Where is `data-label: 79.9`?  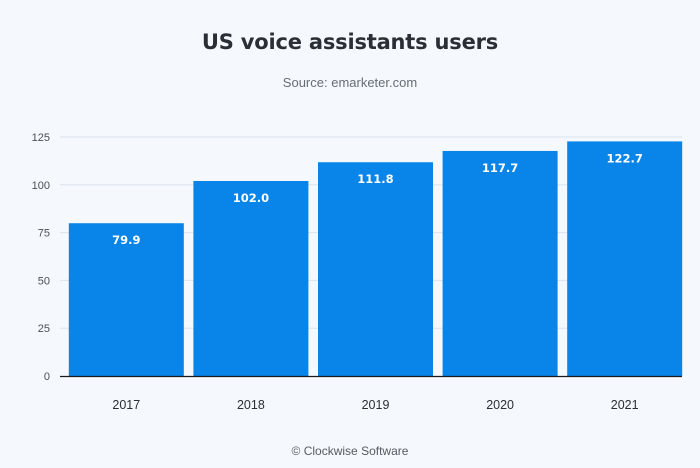 data-label: 79.9 is located at coordinates (126, 240).